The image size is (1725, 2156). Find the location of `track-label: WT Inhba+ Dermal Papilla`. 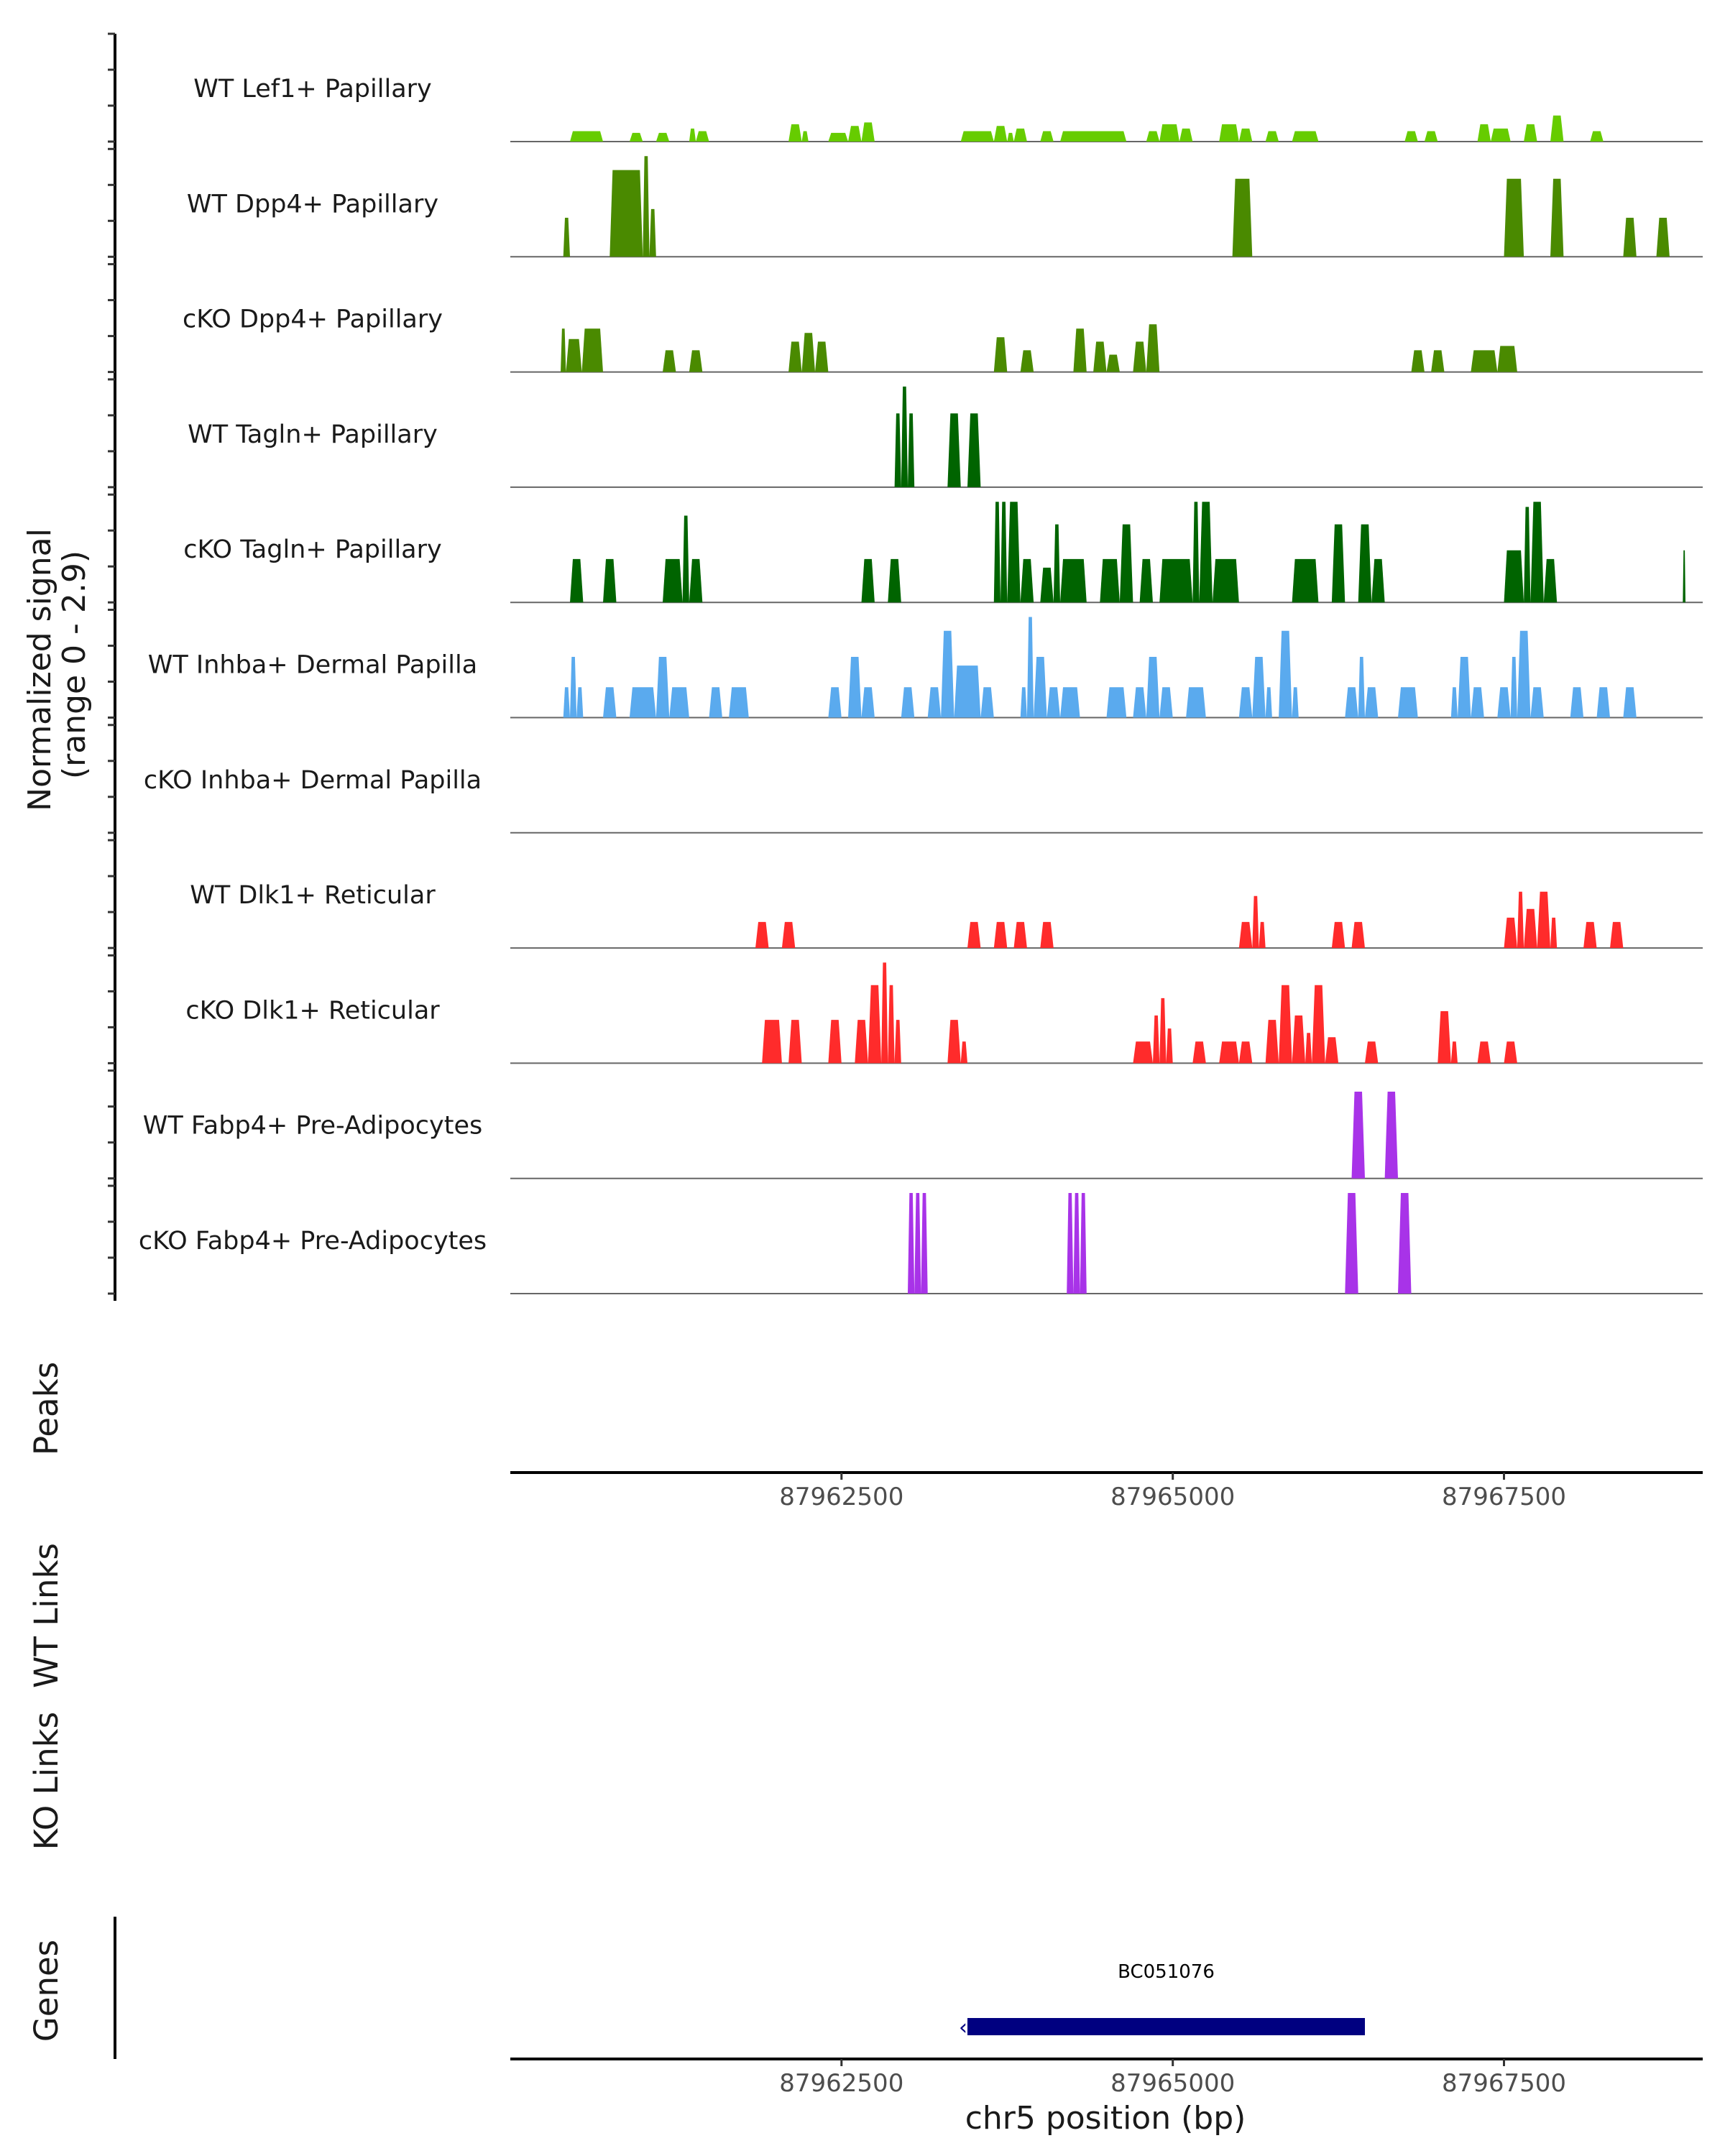

track-label: WT Inhba+ Dermal Papilla is located at coordinates (312, 665).